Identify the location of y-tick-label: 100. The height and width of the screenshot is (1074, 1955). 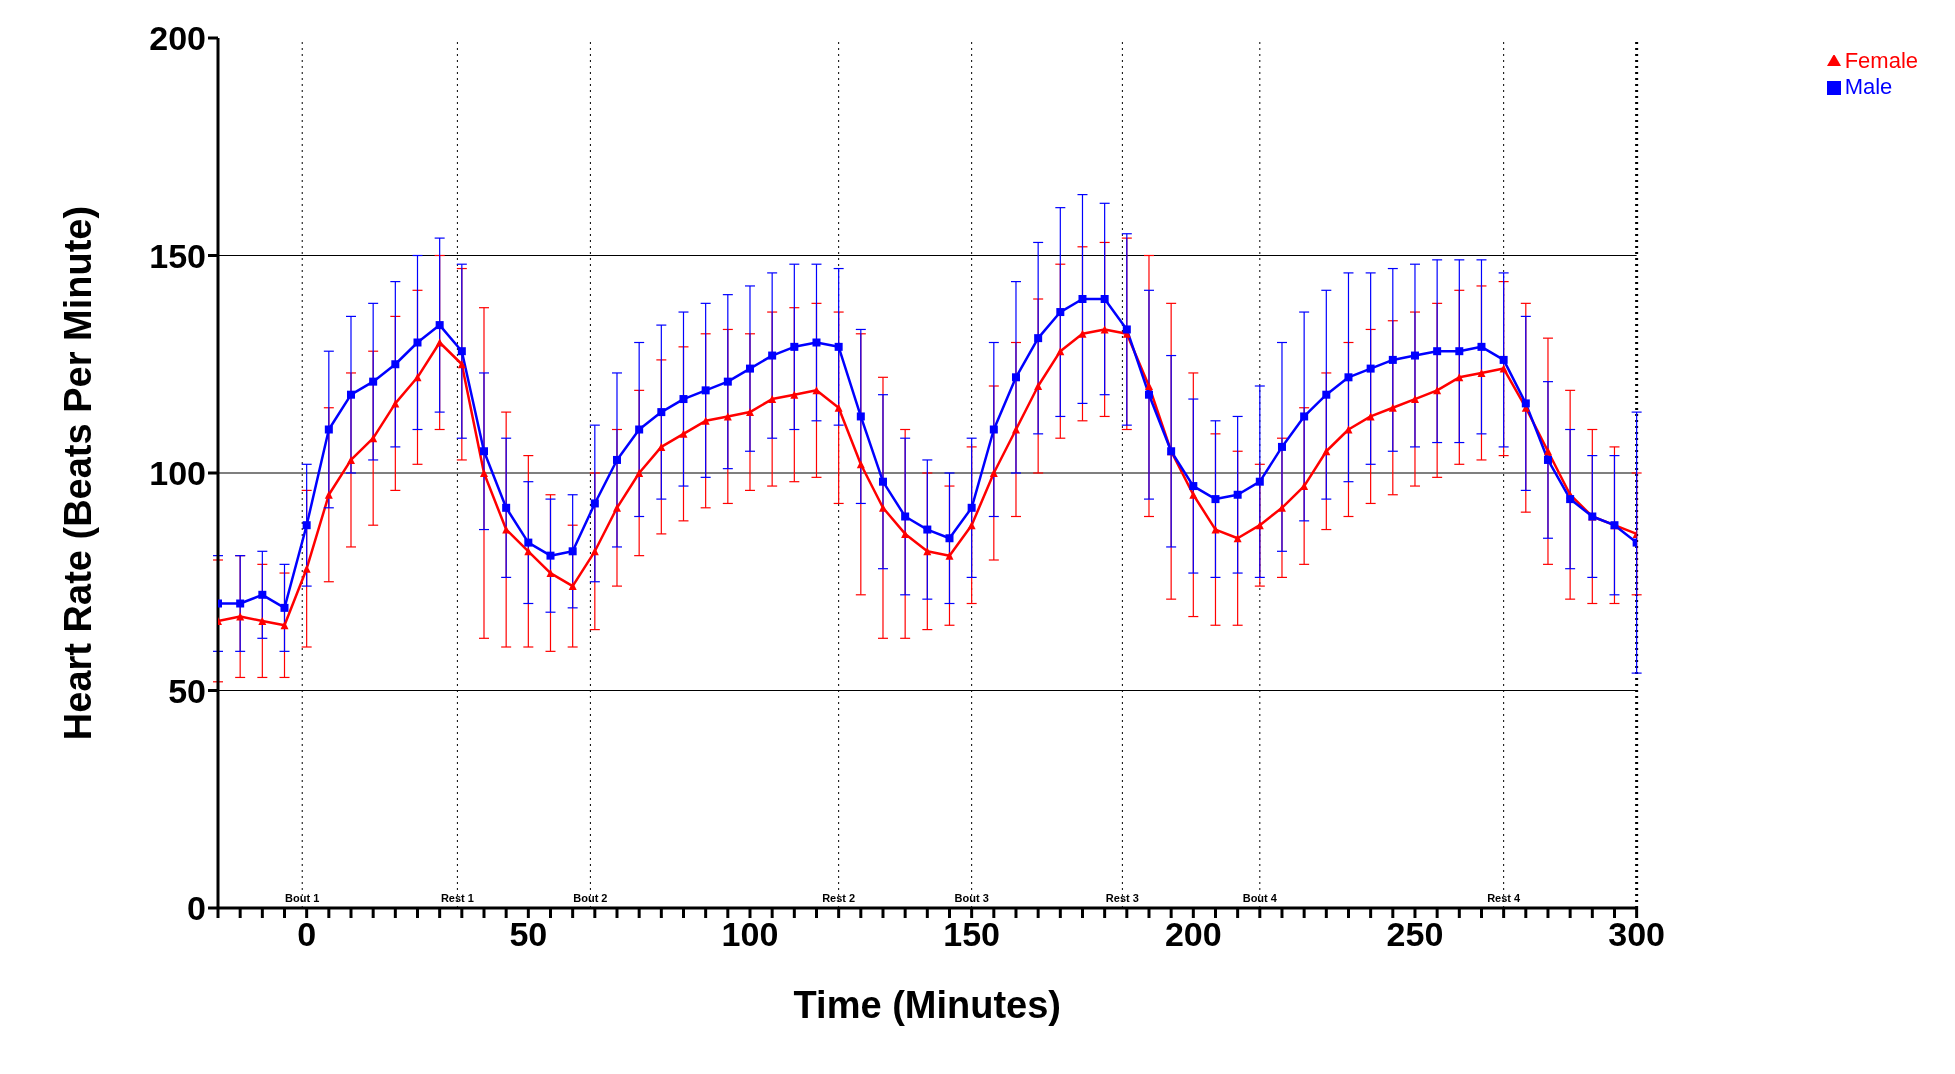
(177, 473).